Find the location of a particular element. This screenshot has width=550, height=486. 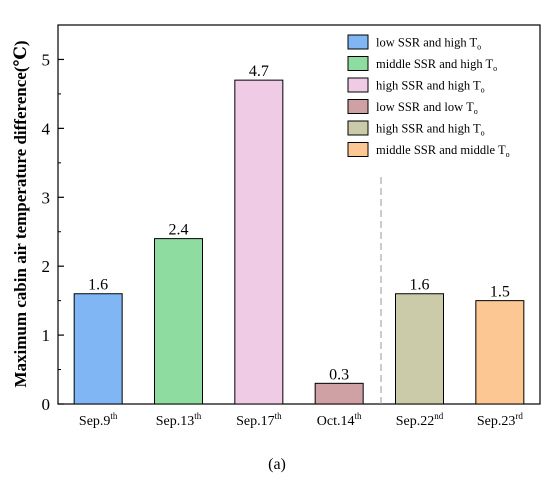

data-label: 1.5 is located at coordinates (500, 292).